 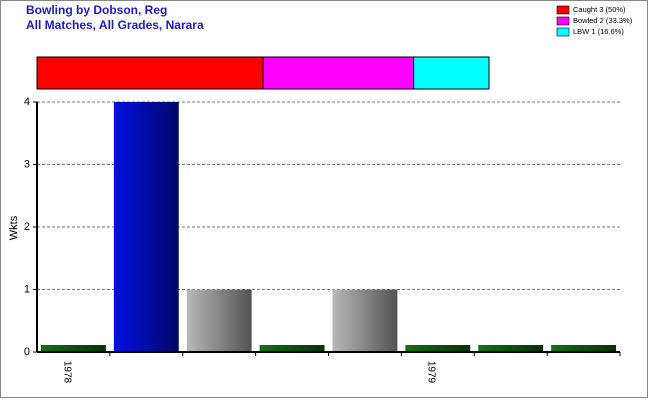 I want to click on legend-label: LBW 1 (16.6%), so click(x=598, y=31).